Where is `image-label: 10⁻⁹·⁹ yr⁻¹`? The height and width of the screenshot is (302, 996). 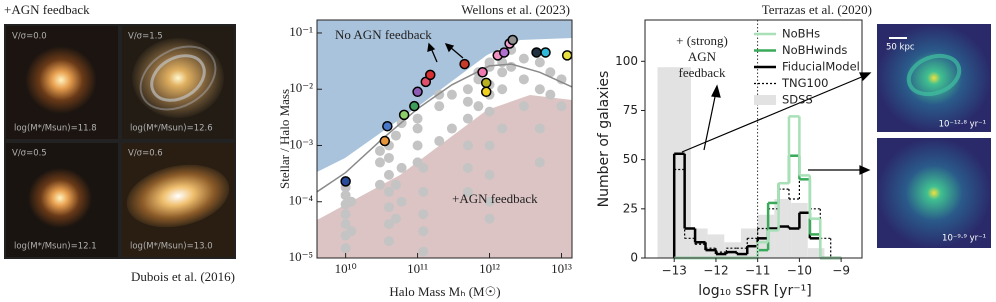
image-label: 10⁻⁹·⁹ yr⁻¹ is located at coordinates (964, 239).